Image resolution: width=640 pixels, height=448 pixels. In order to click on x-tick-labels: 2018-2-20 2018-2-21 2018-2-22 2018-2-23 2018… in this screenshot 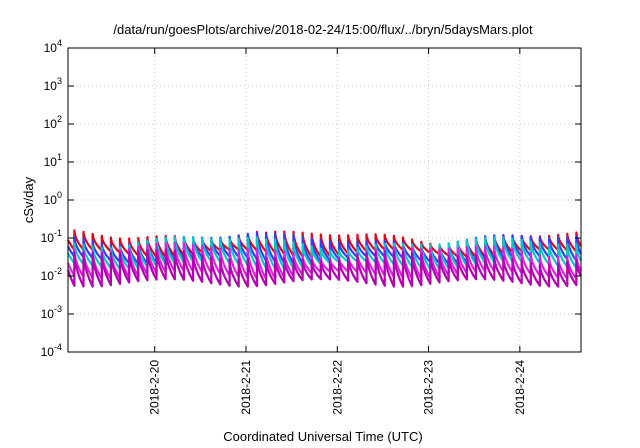, I will do `click(337, 387)`.